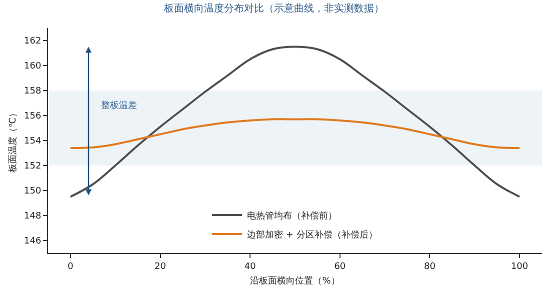 This screenshot has width=548, height=291. I want to click on annotation: 整板温差, so click(119, 105).